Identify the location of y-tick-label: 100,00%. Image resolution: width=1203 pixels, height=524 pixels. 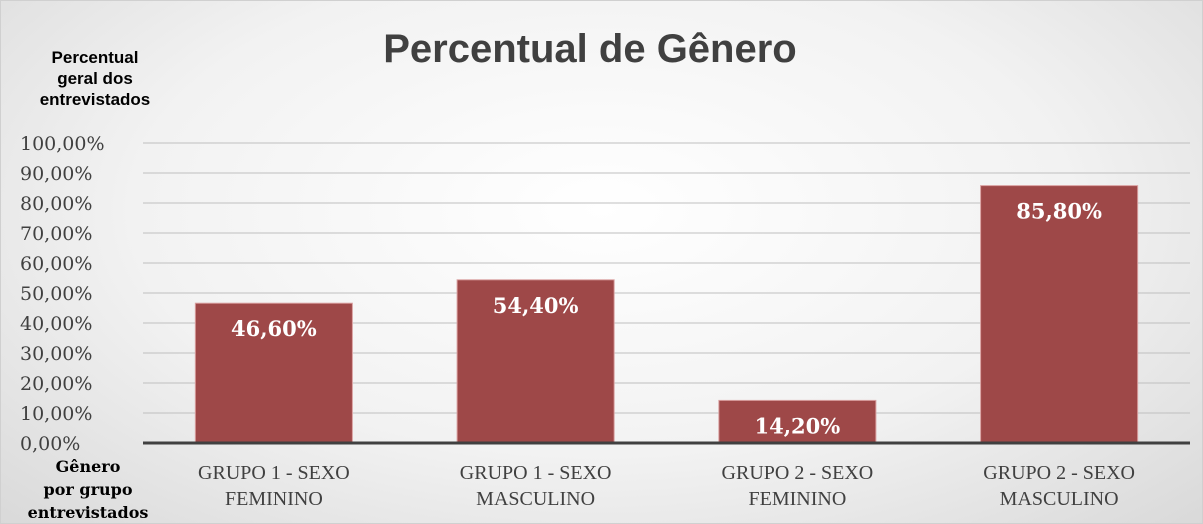
(62, 144).